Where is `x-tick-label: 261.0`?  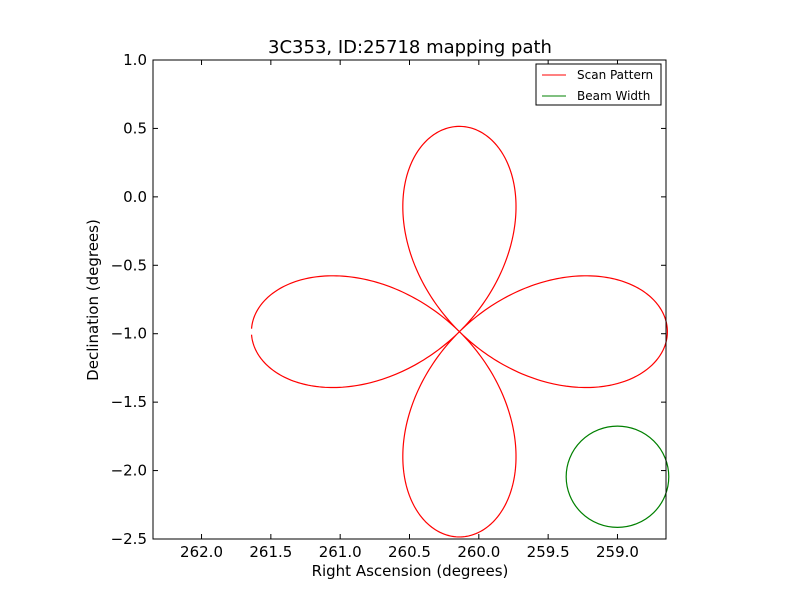 x-tick-label: 261.0 is located at coordinates (340, 552).